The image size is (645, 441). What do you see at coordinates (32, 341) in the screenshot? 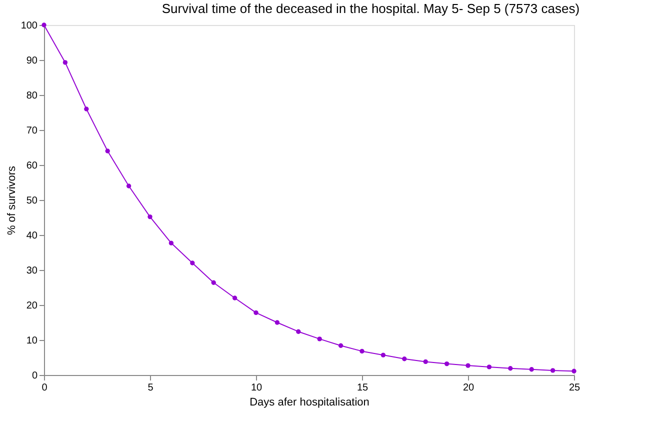
I see `y-tick-label: 10` at bounding box center [32, 341].